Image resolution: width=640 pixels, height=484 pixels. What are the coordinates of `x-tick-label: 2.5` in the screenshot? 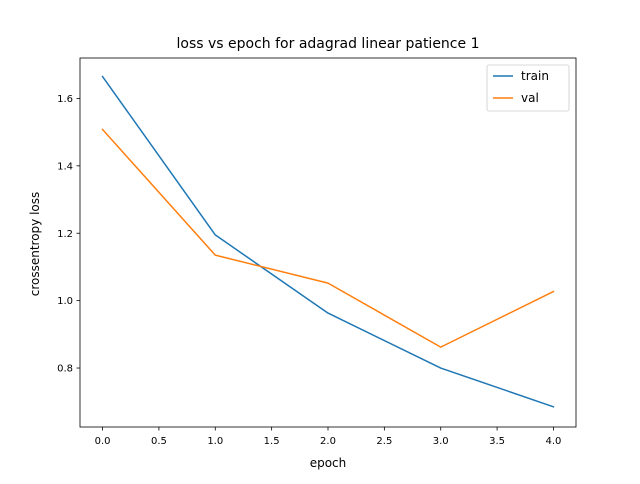 It's located at (384, 441).